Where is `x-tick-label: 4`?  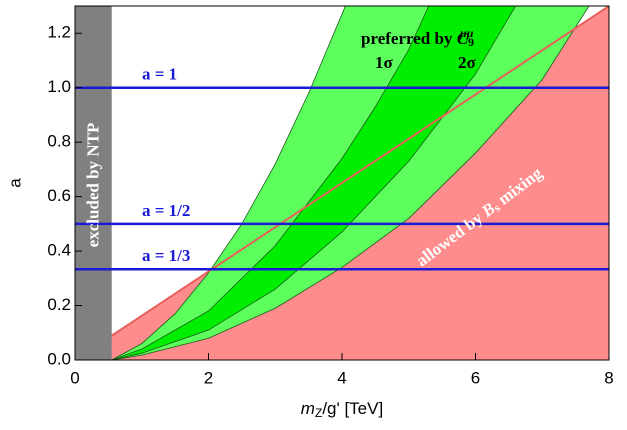 x-tick-label: 4 is located at coordinates (341, 377).